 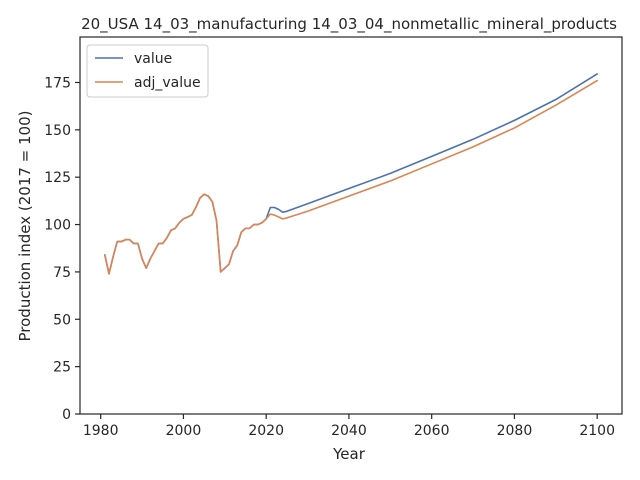 I want to click on y-axis-label: Production index (2017 = 100), so click(x=25, y=226).